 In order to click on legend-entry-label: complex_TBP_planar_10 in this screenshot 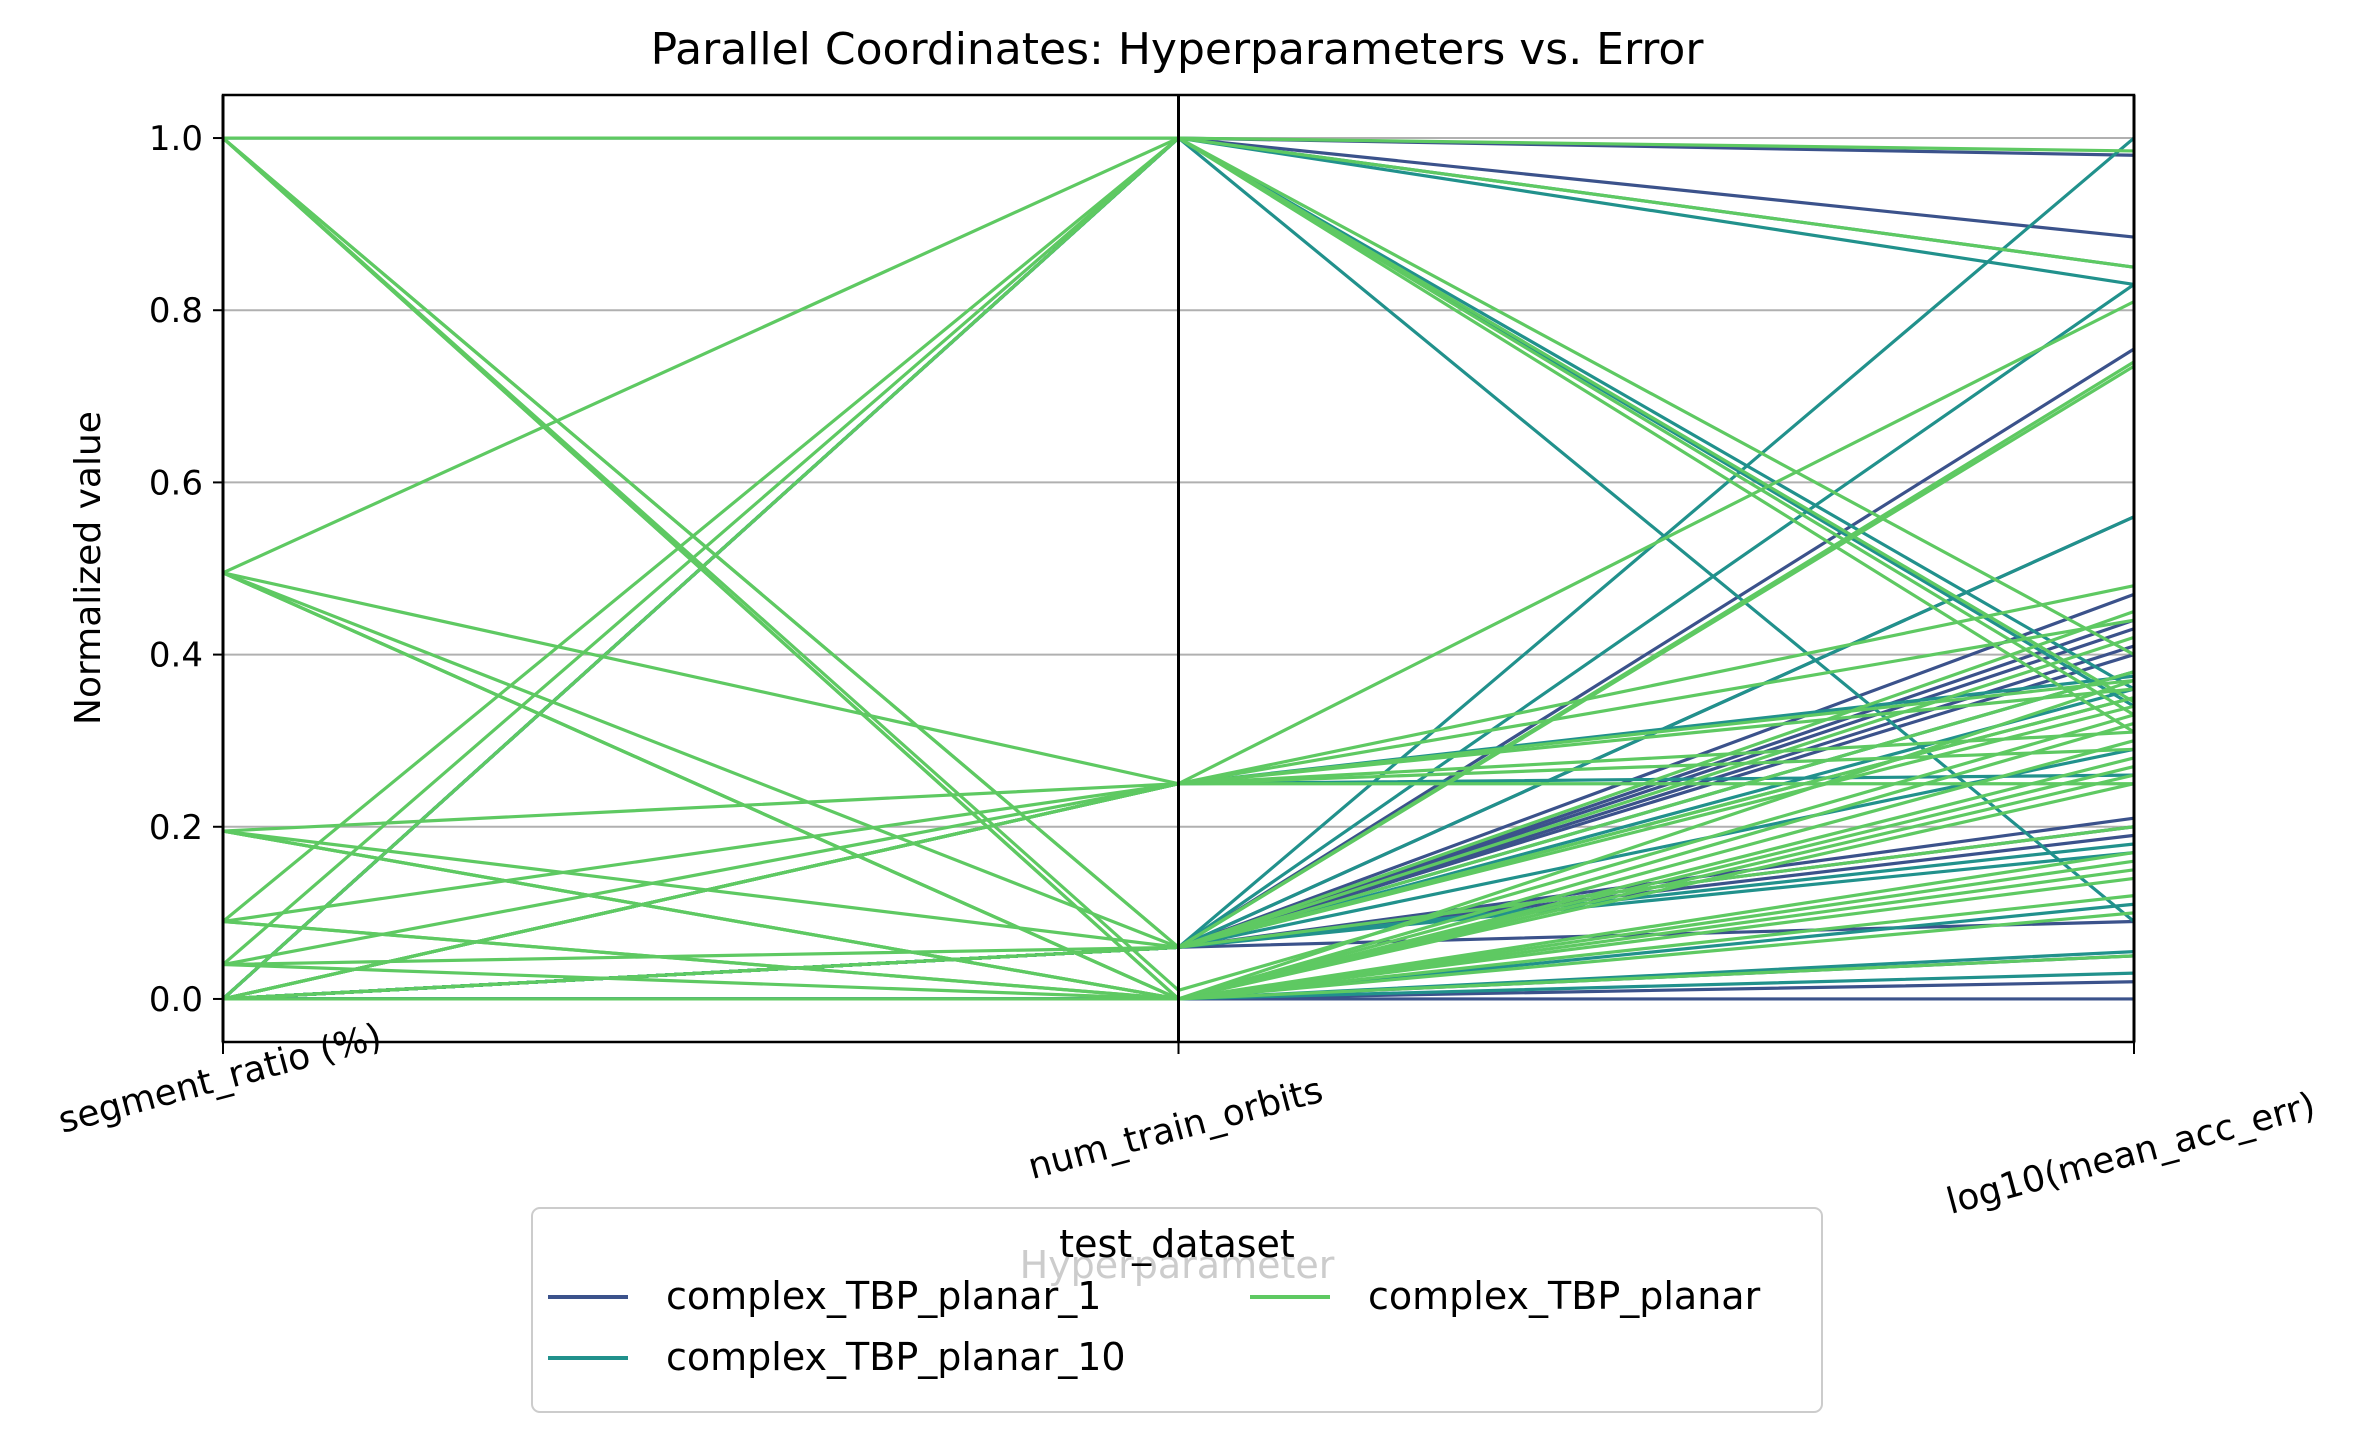, I will do `click(896, 1357)`.